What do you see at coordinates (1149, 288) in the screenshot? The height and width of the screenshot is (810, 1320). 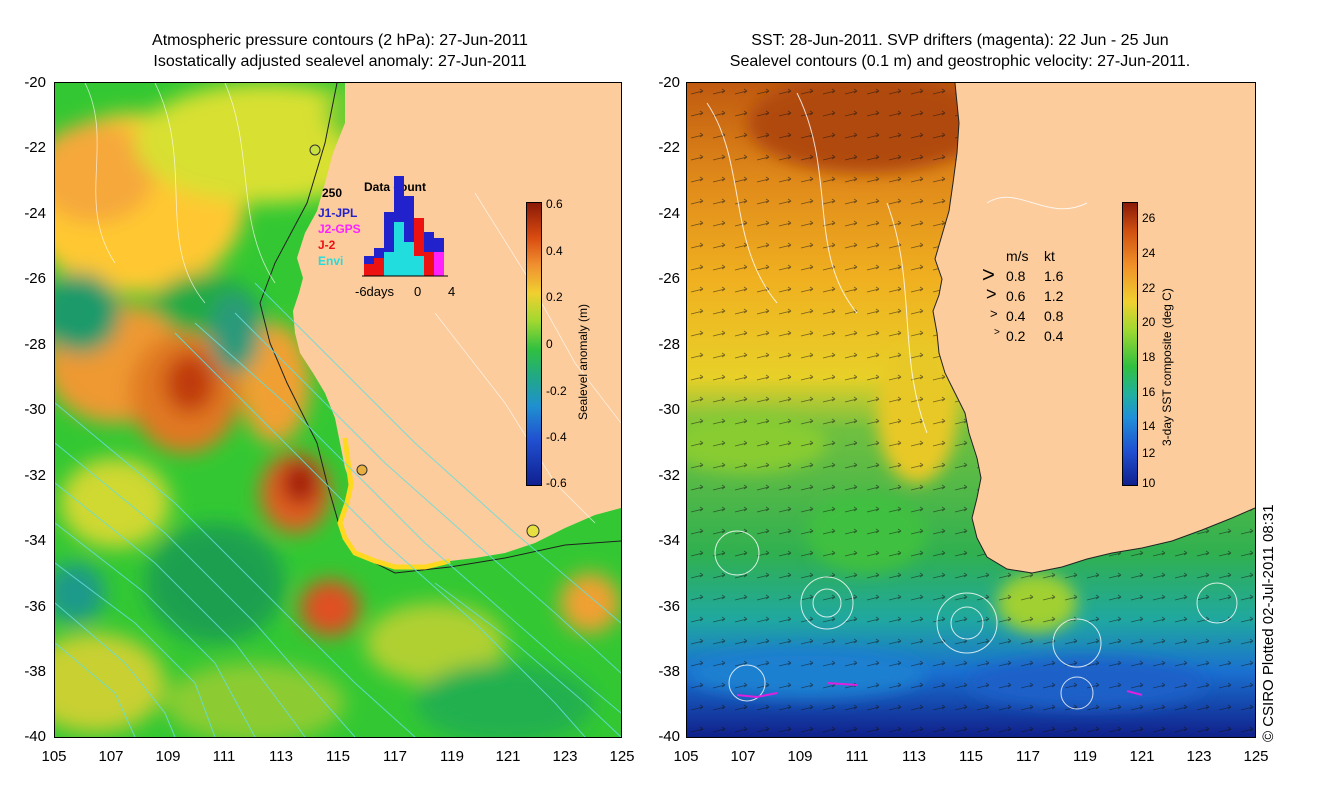 I see `right-cbar-tick: 22` at bounding box center [1149, 288].